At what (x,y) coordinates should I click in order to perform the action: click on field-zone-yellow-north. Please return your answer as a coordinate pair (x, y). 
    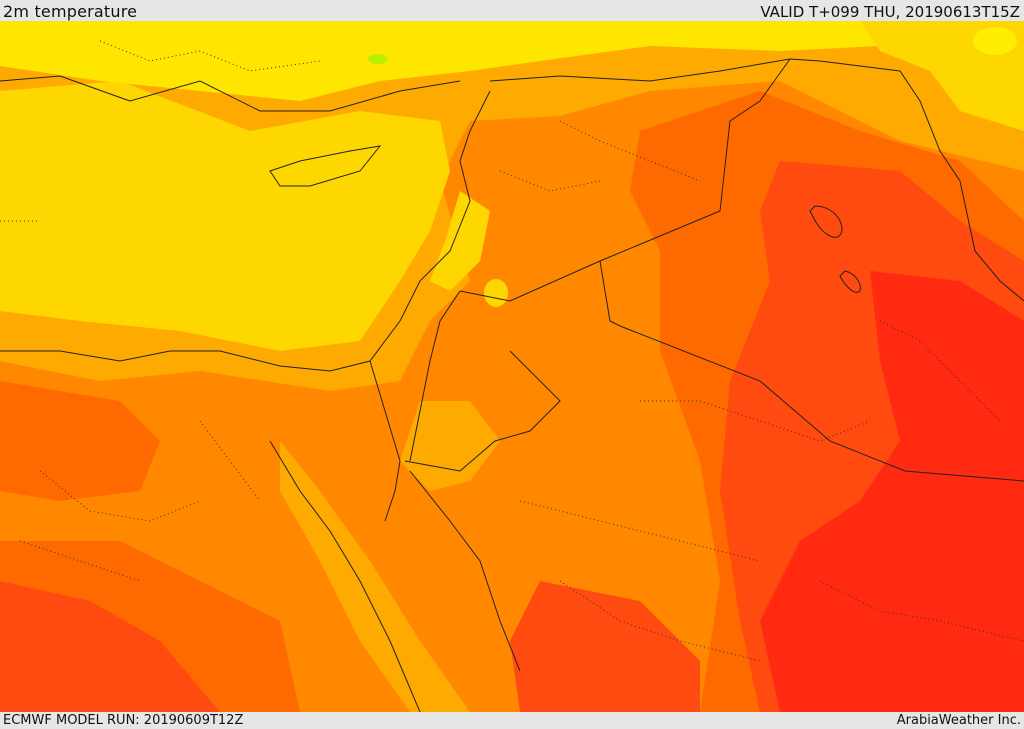
    Looking at the image, I should click on (450, 61).